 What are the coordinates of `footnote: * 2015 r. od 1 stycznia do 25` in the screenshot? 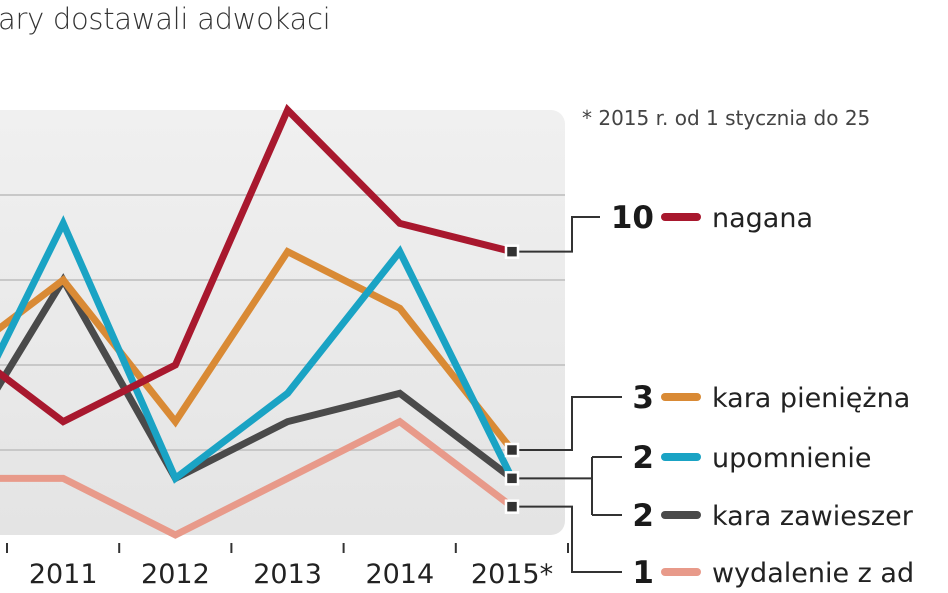 It's located at (726, 118).